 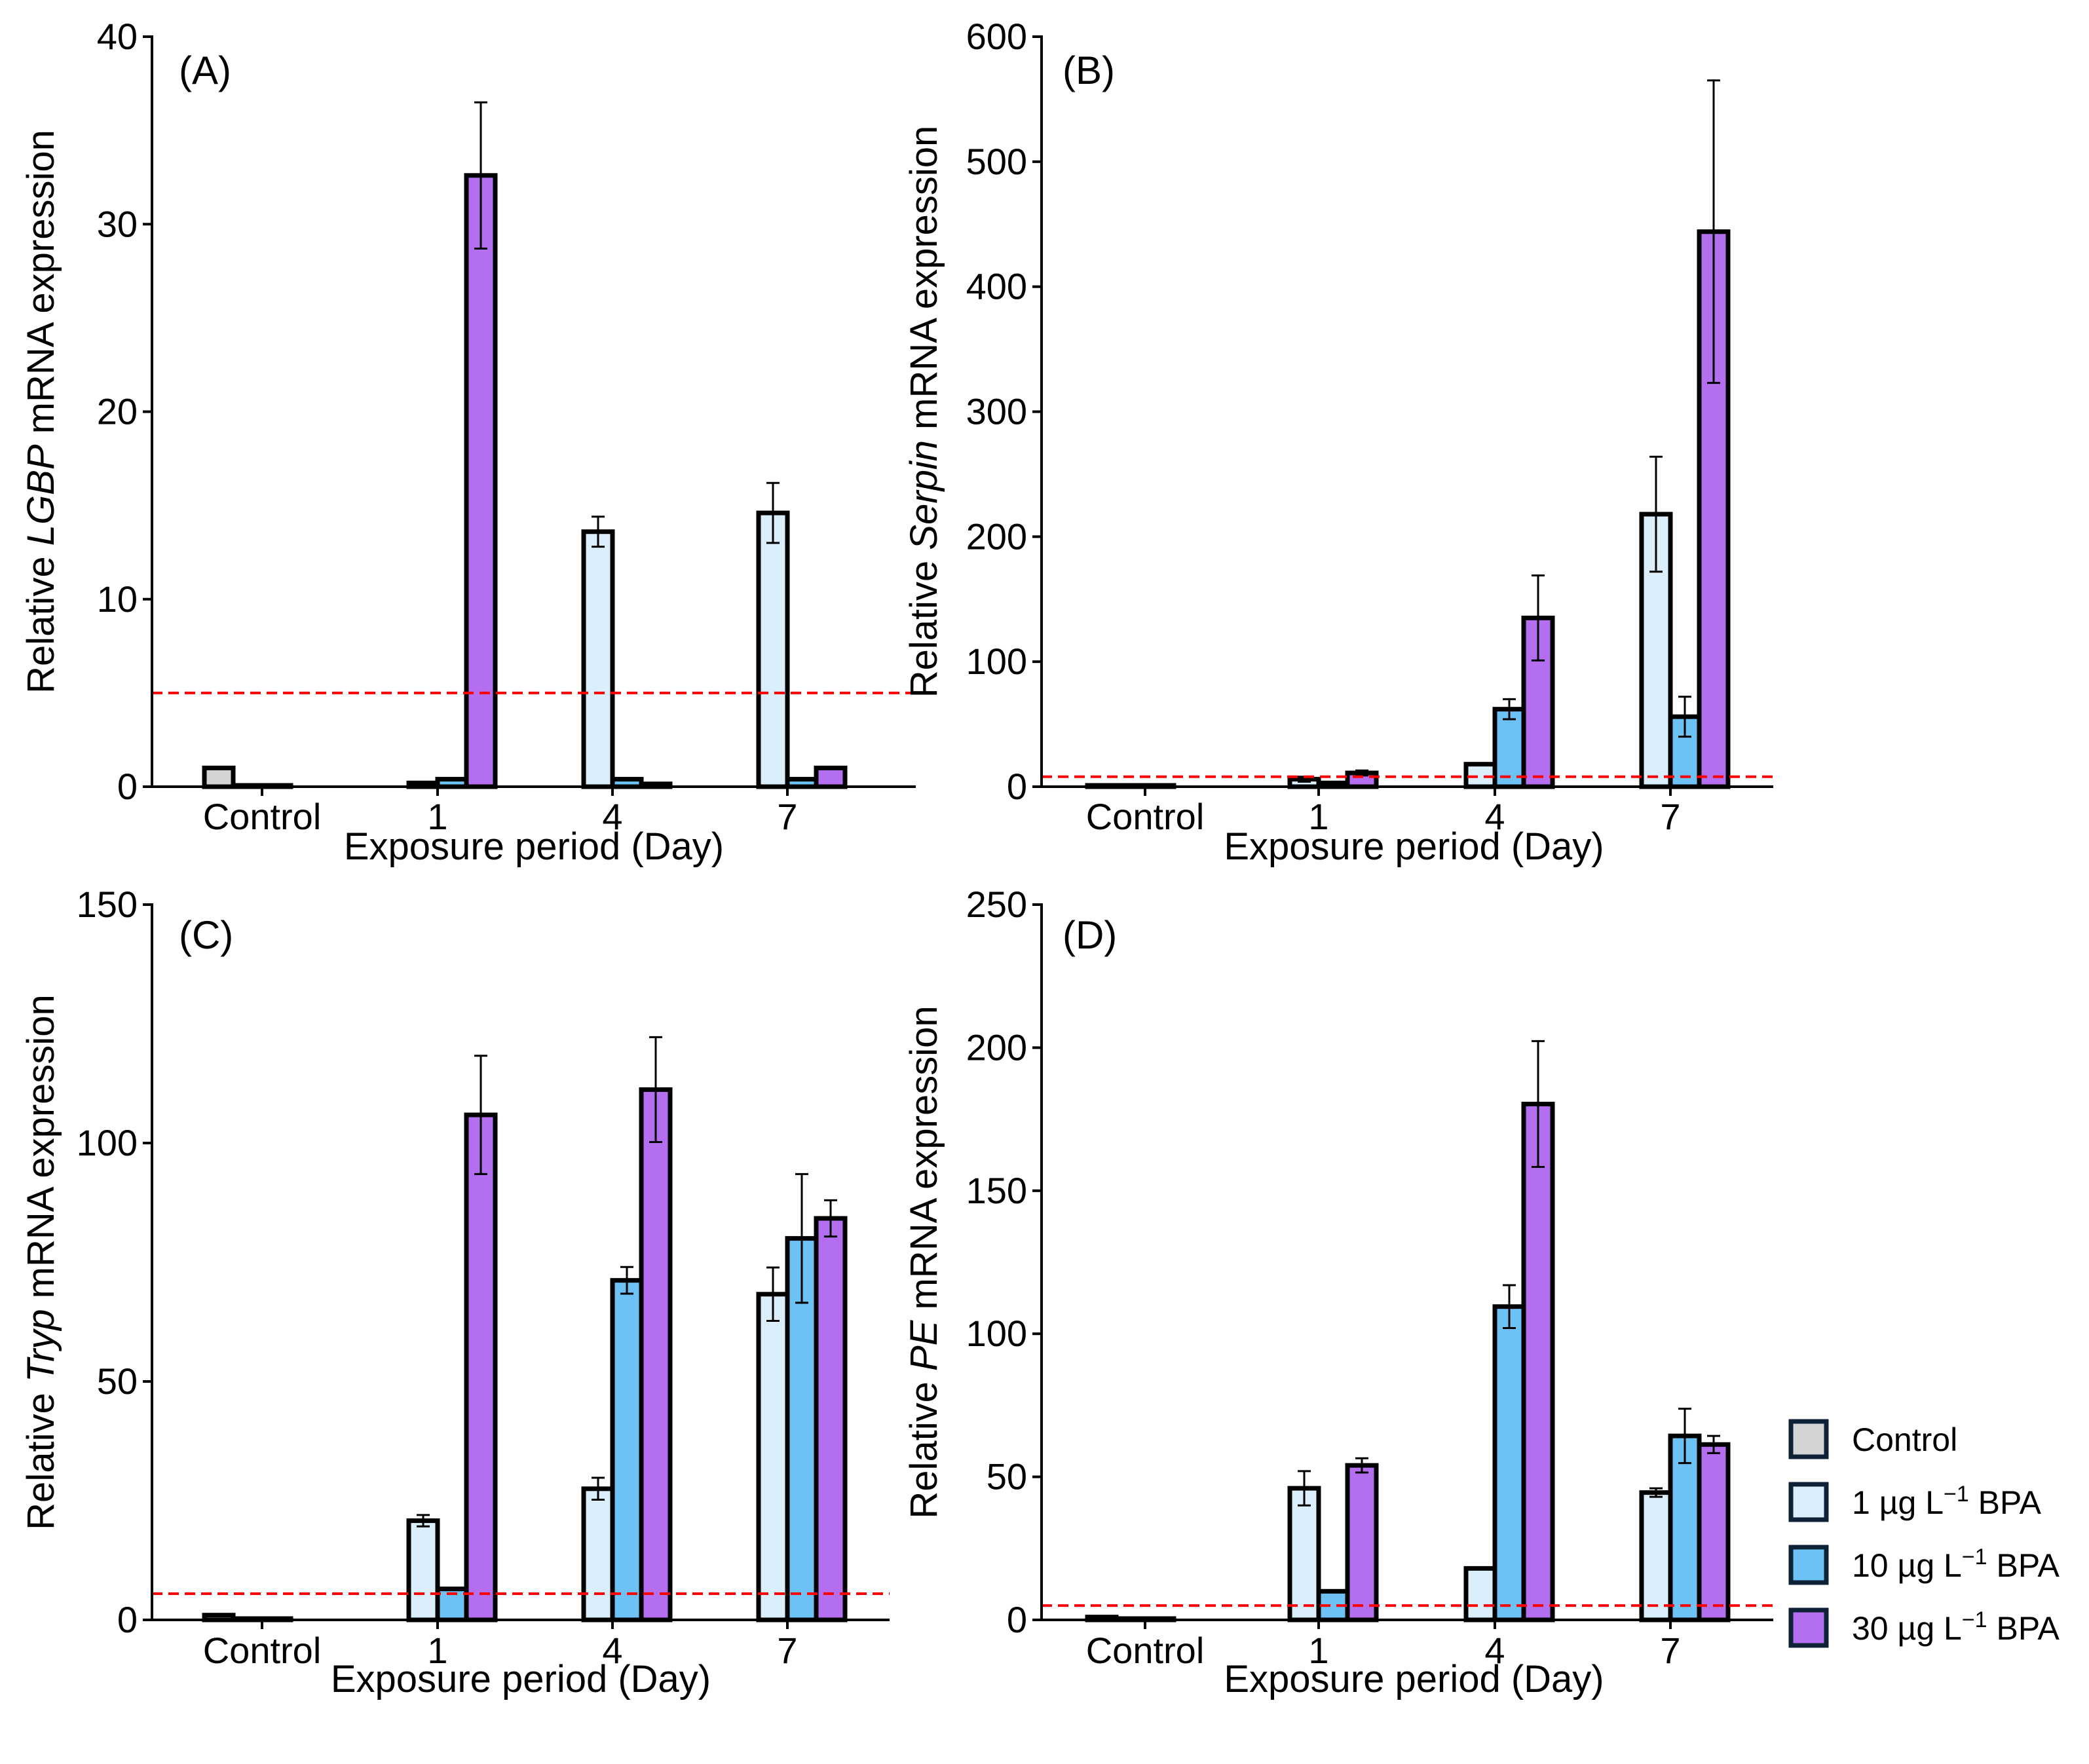 I want to click on xtick-label-c: 7, so click(x=787, y=1651).